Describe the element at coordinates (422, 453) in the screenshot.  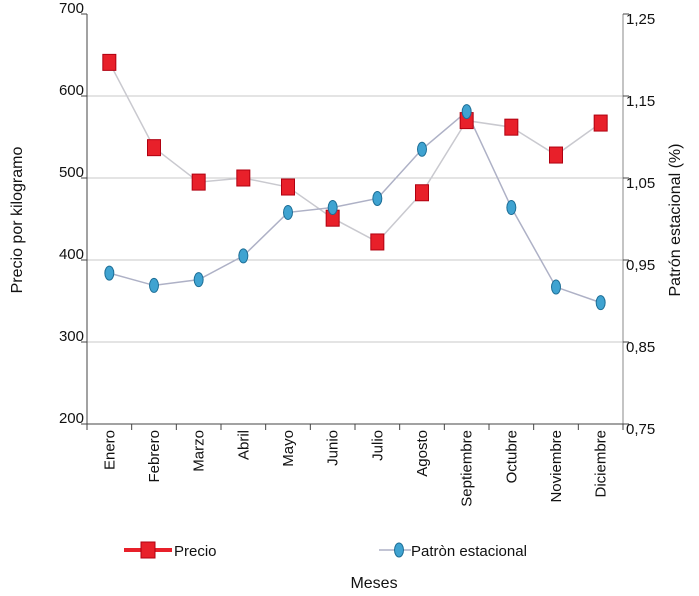
I see `x-tick-label: Agosto` at that location.